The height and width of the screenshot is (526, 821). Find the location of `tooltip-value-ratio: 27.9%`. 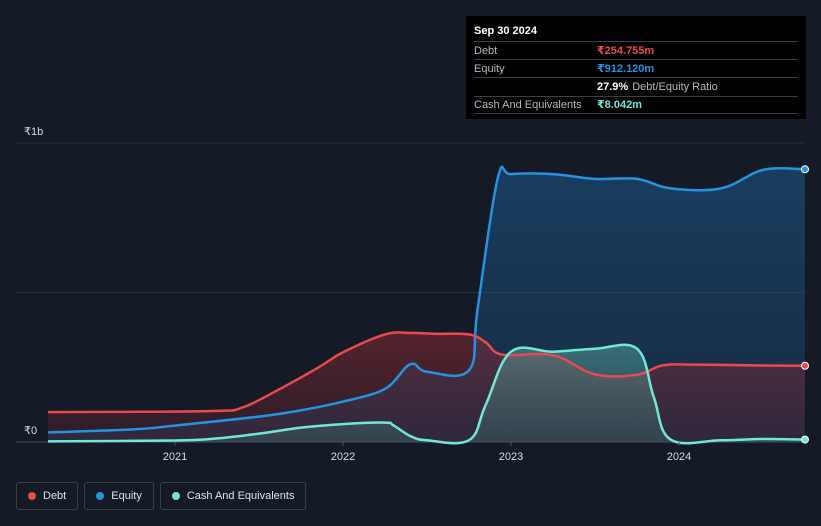

tooltip-value-ratio: 27.9% is located at coordinates (613, 87).